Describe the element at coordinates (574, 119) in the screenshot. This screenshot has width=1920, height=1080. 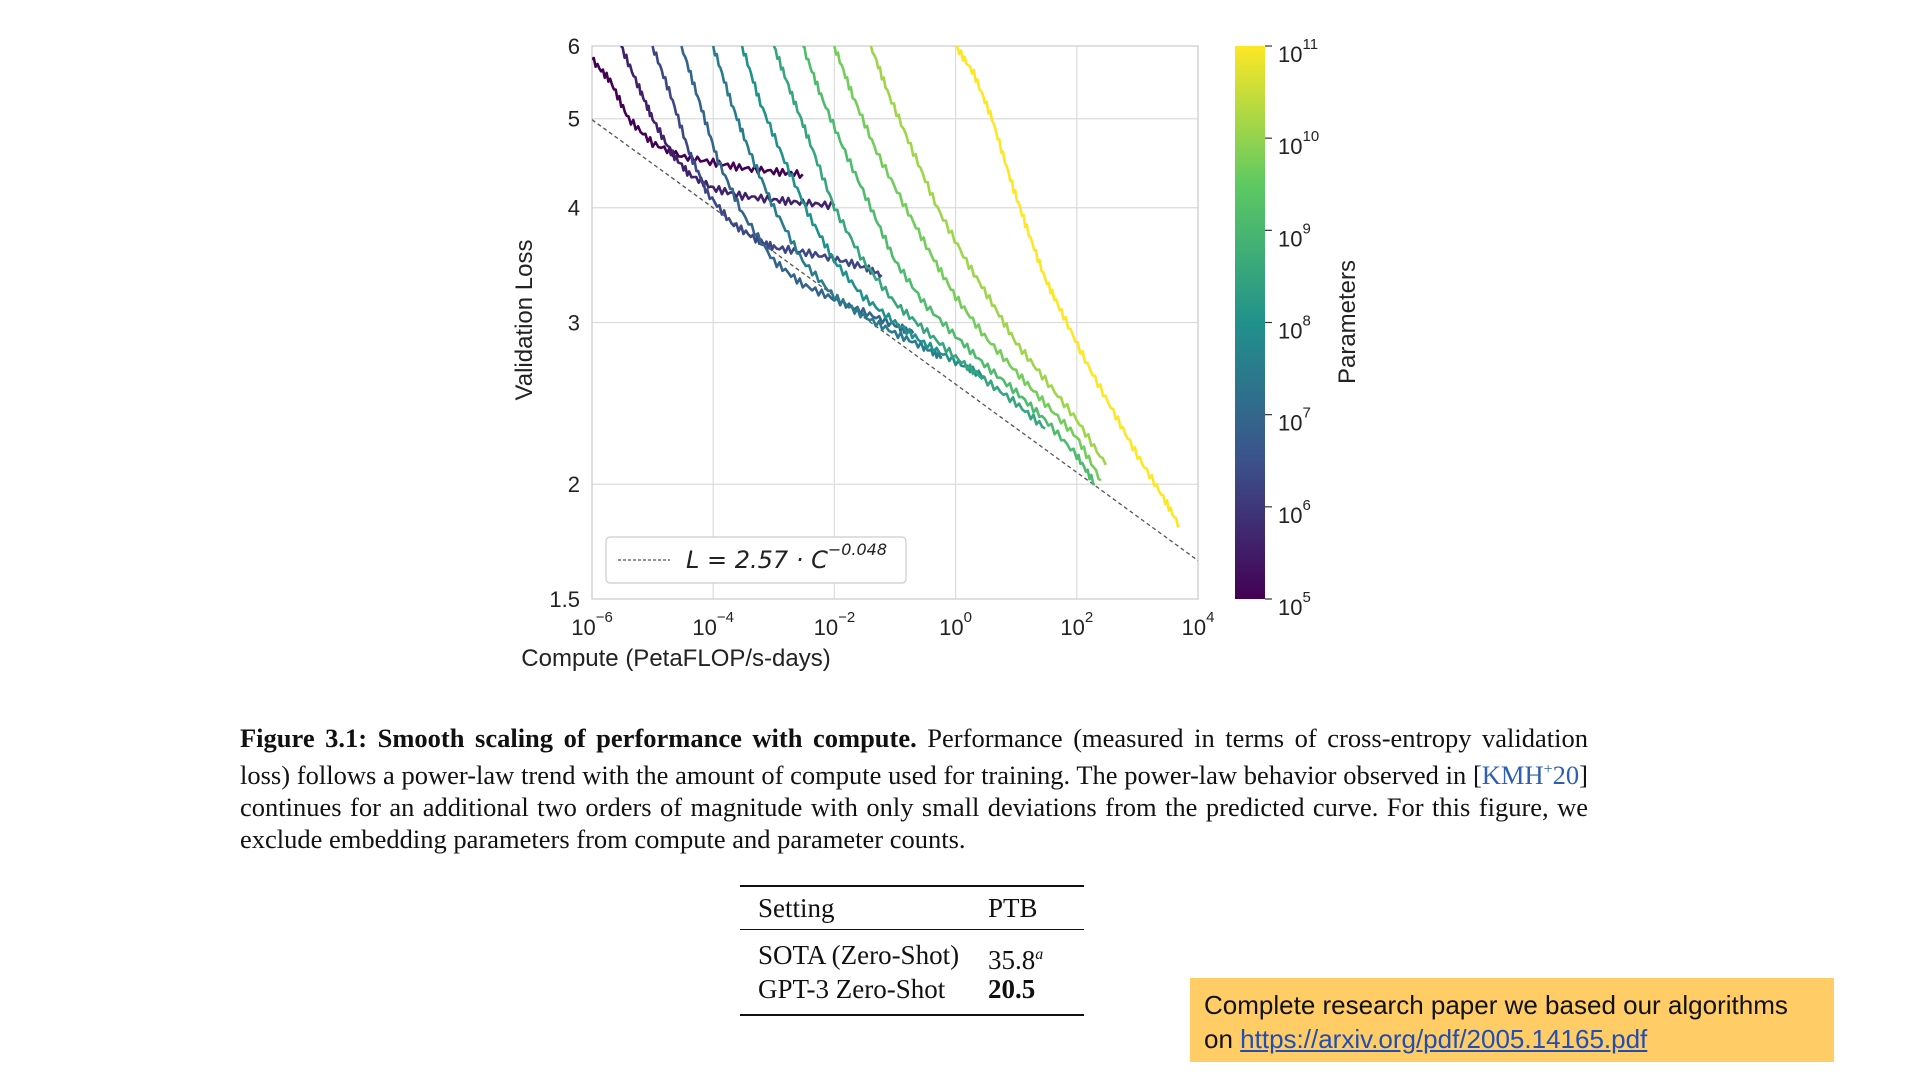
I see `y-tick-label: 5` at that location.